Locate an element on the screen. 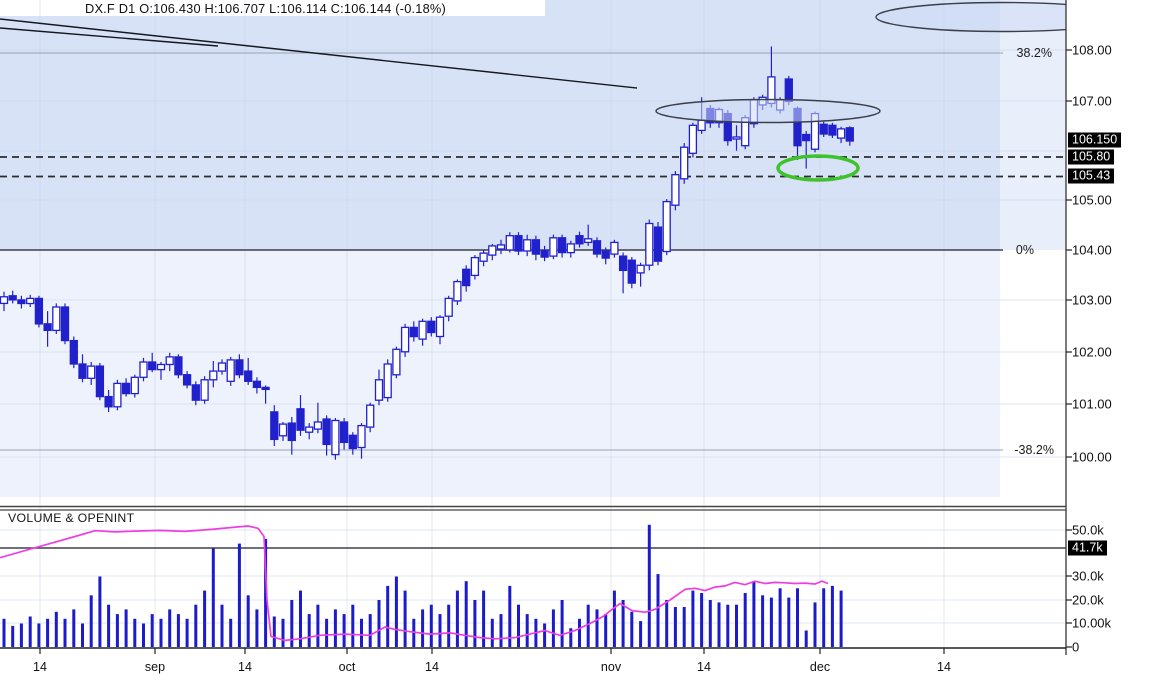 This screenshot has width=1150, height=682. price-axis-label: 108.00 is located at coordinates (1092, 50).